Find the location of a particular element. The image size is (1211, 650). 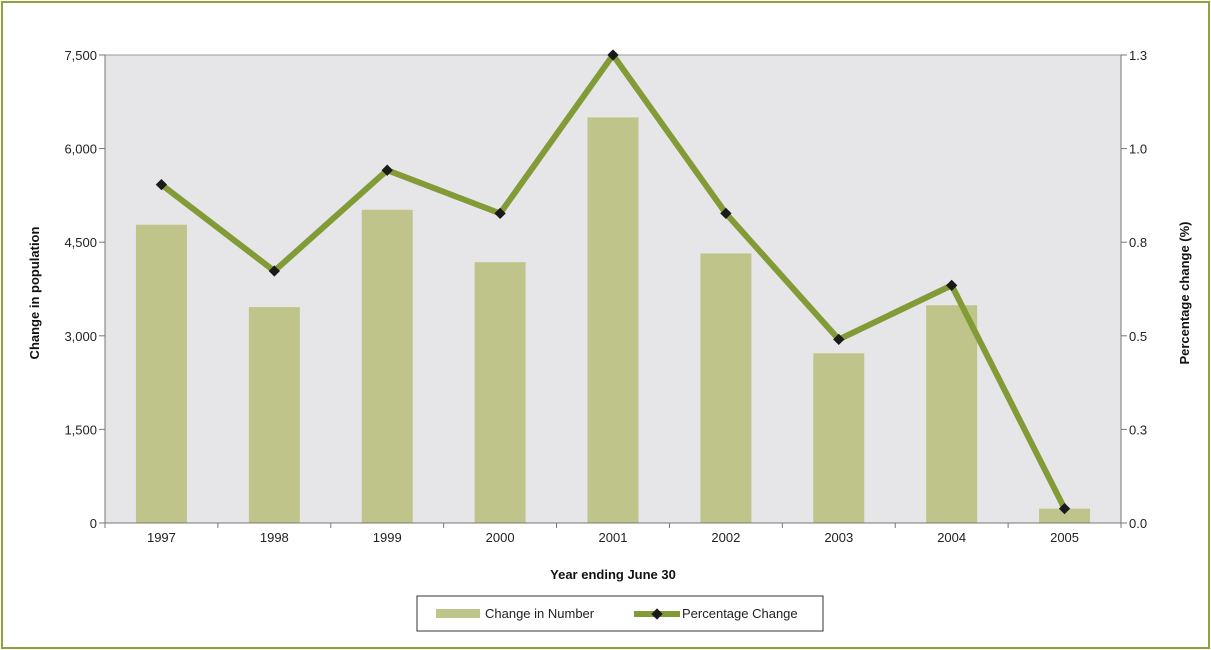

point-2003 is located at coordinates (839, 339).